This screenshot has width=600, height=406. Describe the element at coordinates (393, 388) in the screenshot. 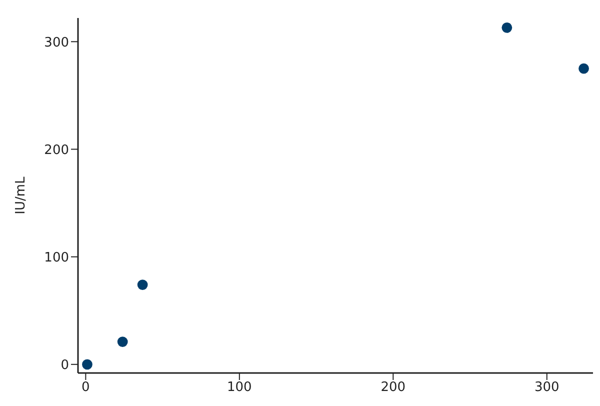

I see `x-tick-label: 200` at that location.